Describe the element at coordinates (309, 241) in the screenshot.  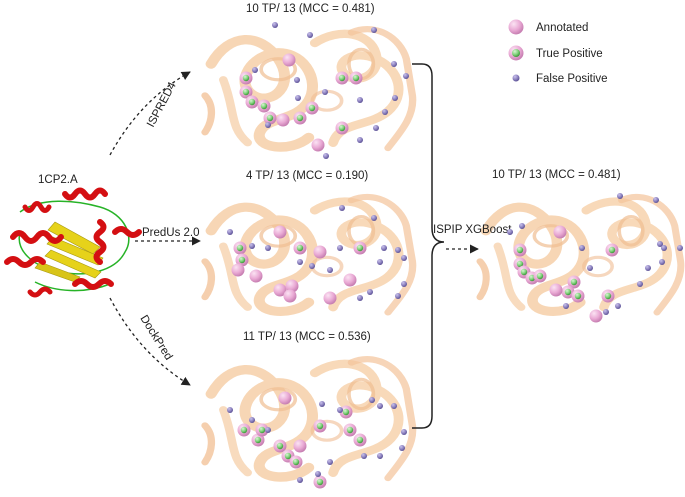
I see `result-predus: 4 TP/ 13 (MCC = 0.190)` at that location.